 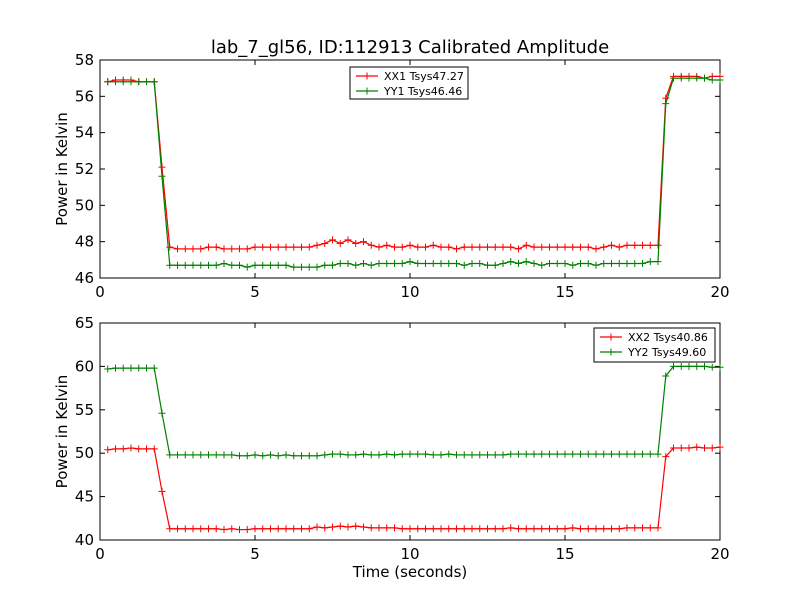 What do you see at coordinates (84, 205) in the screenshot?
I see `y-tick-label: 50` at bounding box center [84, 205].